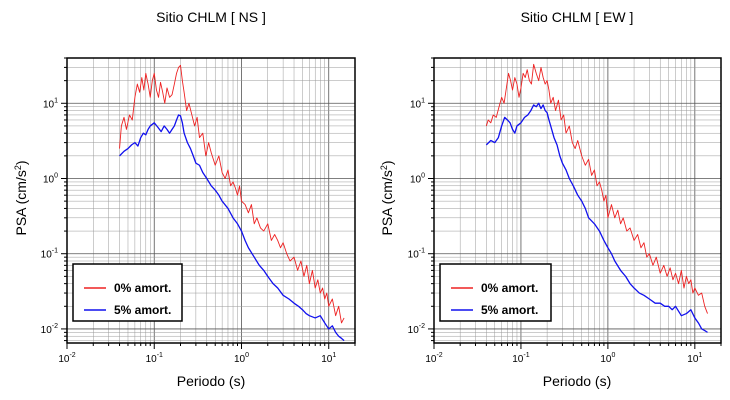 The width and height of the screenshot is (730, 400). I want to click on chart-title: Sitio CHLM [ NS ], so click(211, 17).